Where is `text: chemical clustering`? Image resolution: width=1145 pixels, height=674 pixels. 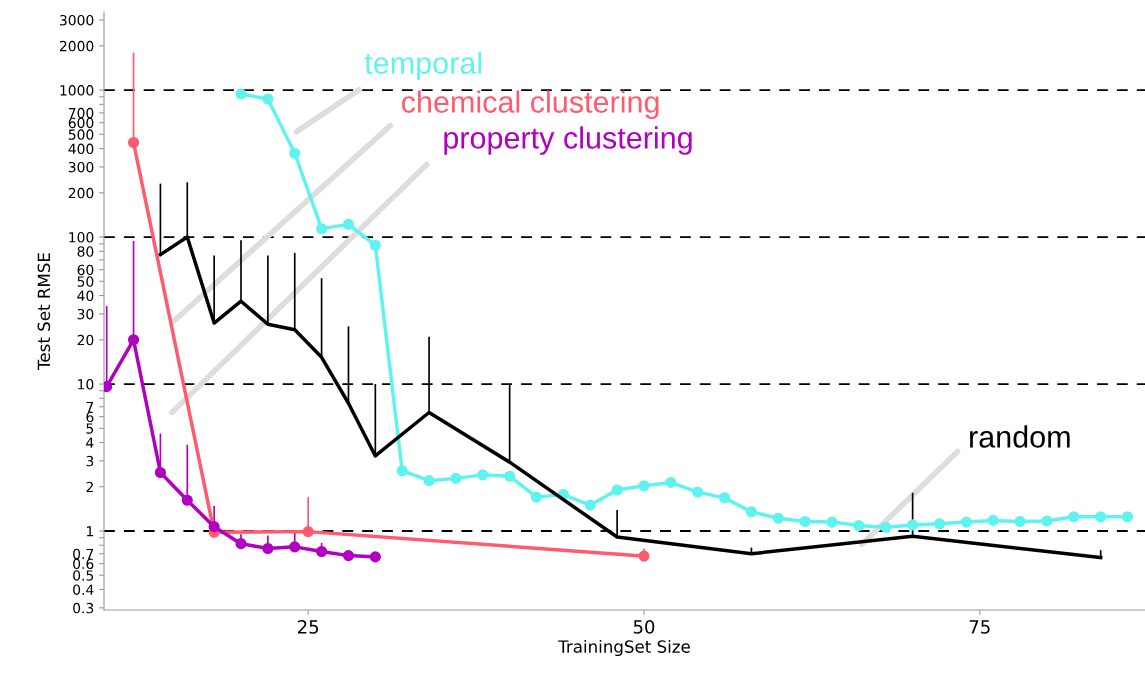 text: chemical clustering is located at coordinates (530, 104).